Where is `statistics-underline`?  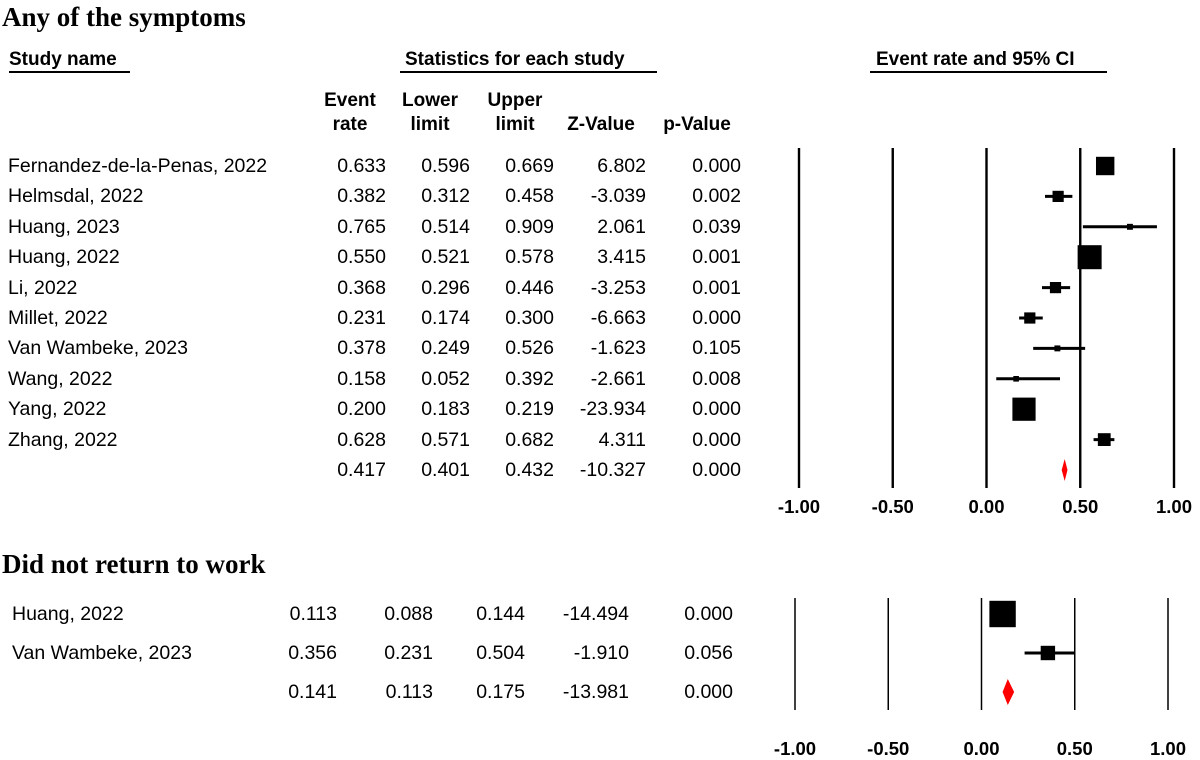
statistics-underline is located at coordinates (528, 72).